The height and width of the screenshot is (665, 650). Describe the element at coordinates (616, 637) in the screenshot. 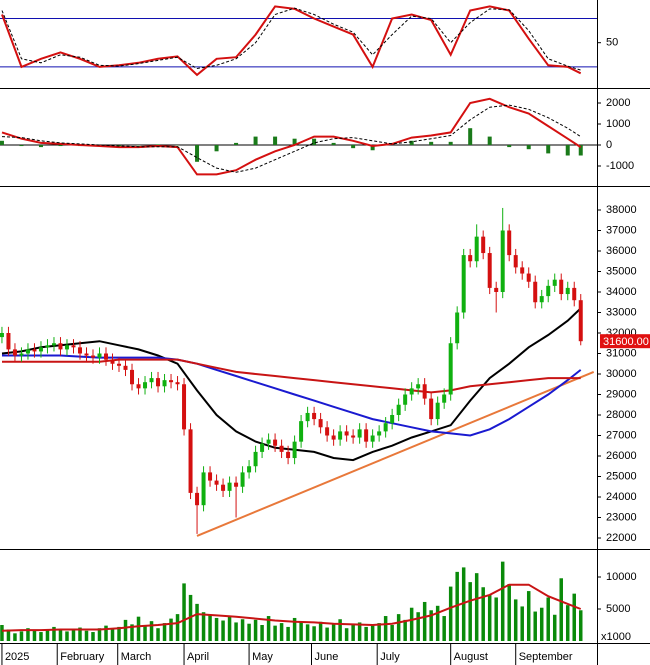

I see `unit-label: x1000` at that location.